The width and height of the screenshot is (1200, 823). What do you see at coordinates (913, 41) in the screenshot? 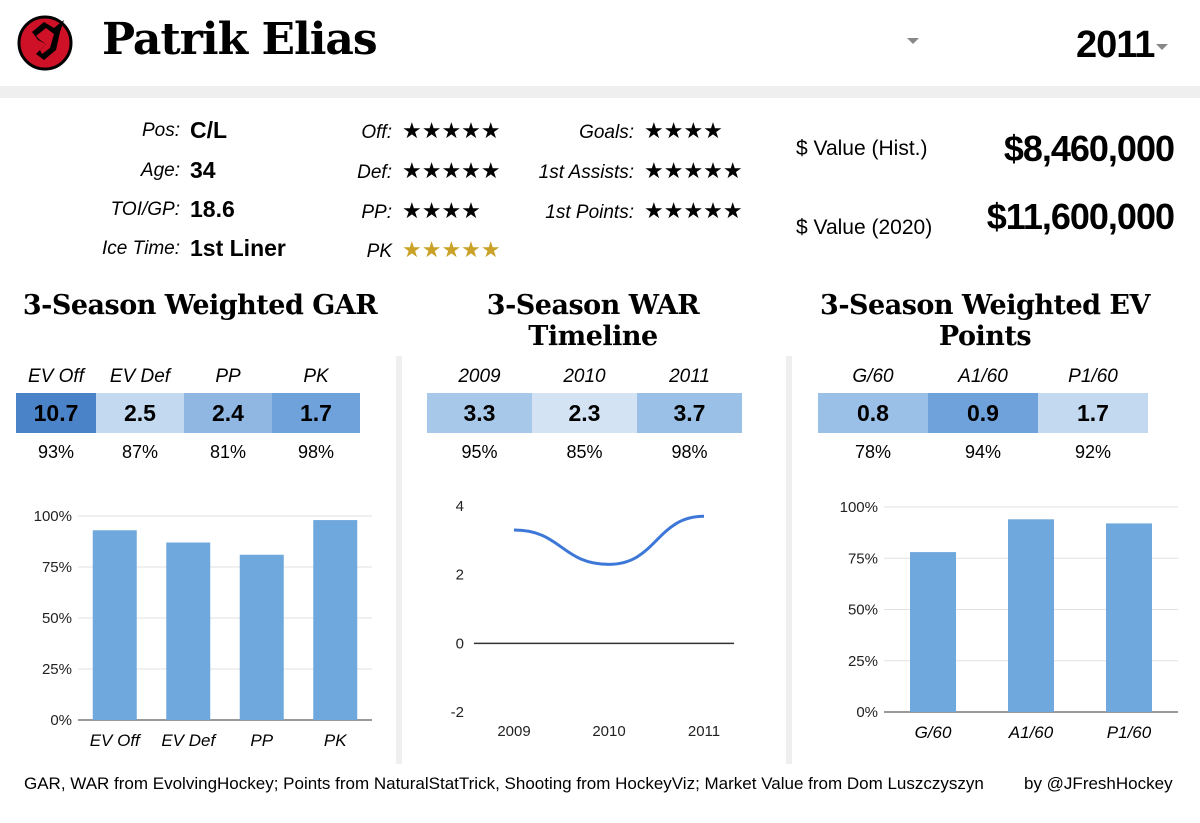
I see `player-dropdown-icon` at bounding box center [913, 41].